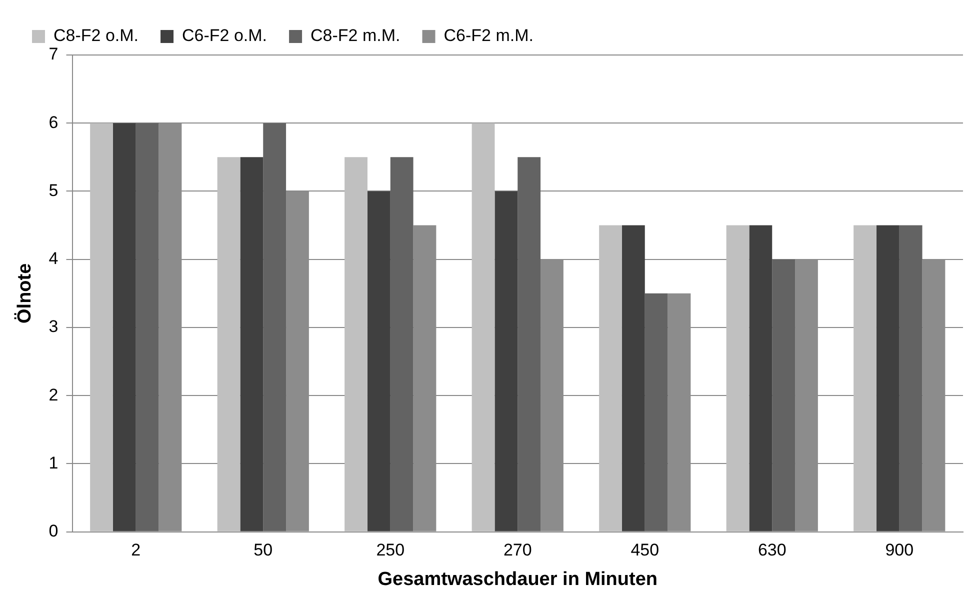 The image size is (967, 601). I want to click on y-tick-label: 1, so click(53, 462).